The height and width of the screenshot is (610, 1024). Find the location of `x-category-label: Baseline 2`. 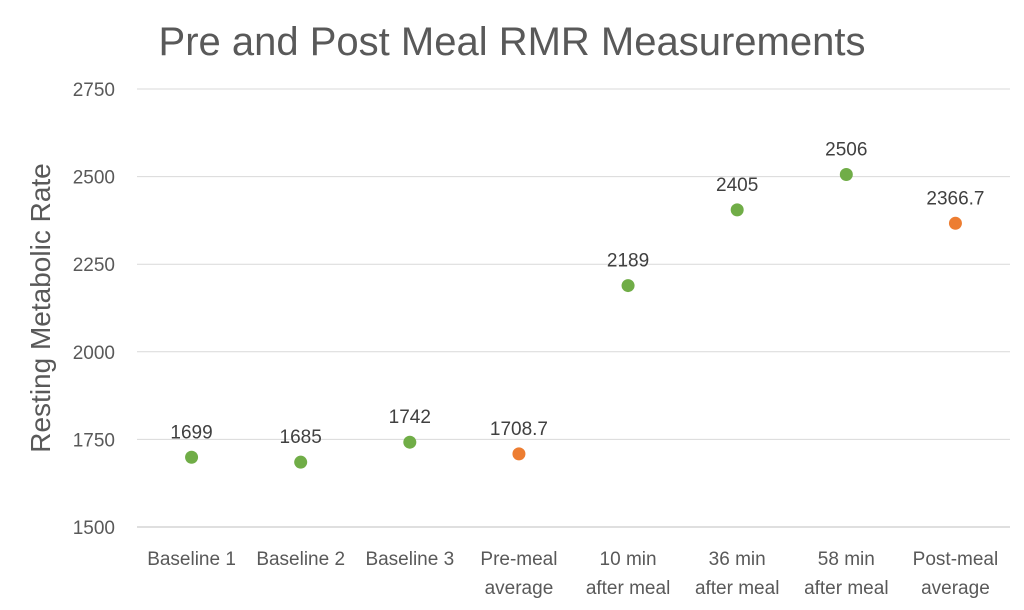

x-category-label: Baseline 2 is located at coordinates (300, 559).